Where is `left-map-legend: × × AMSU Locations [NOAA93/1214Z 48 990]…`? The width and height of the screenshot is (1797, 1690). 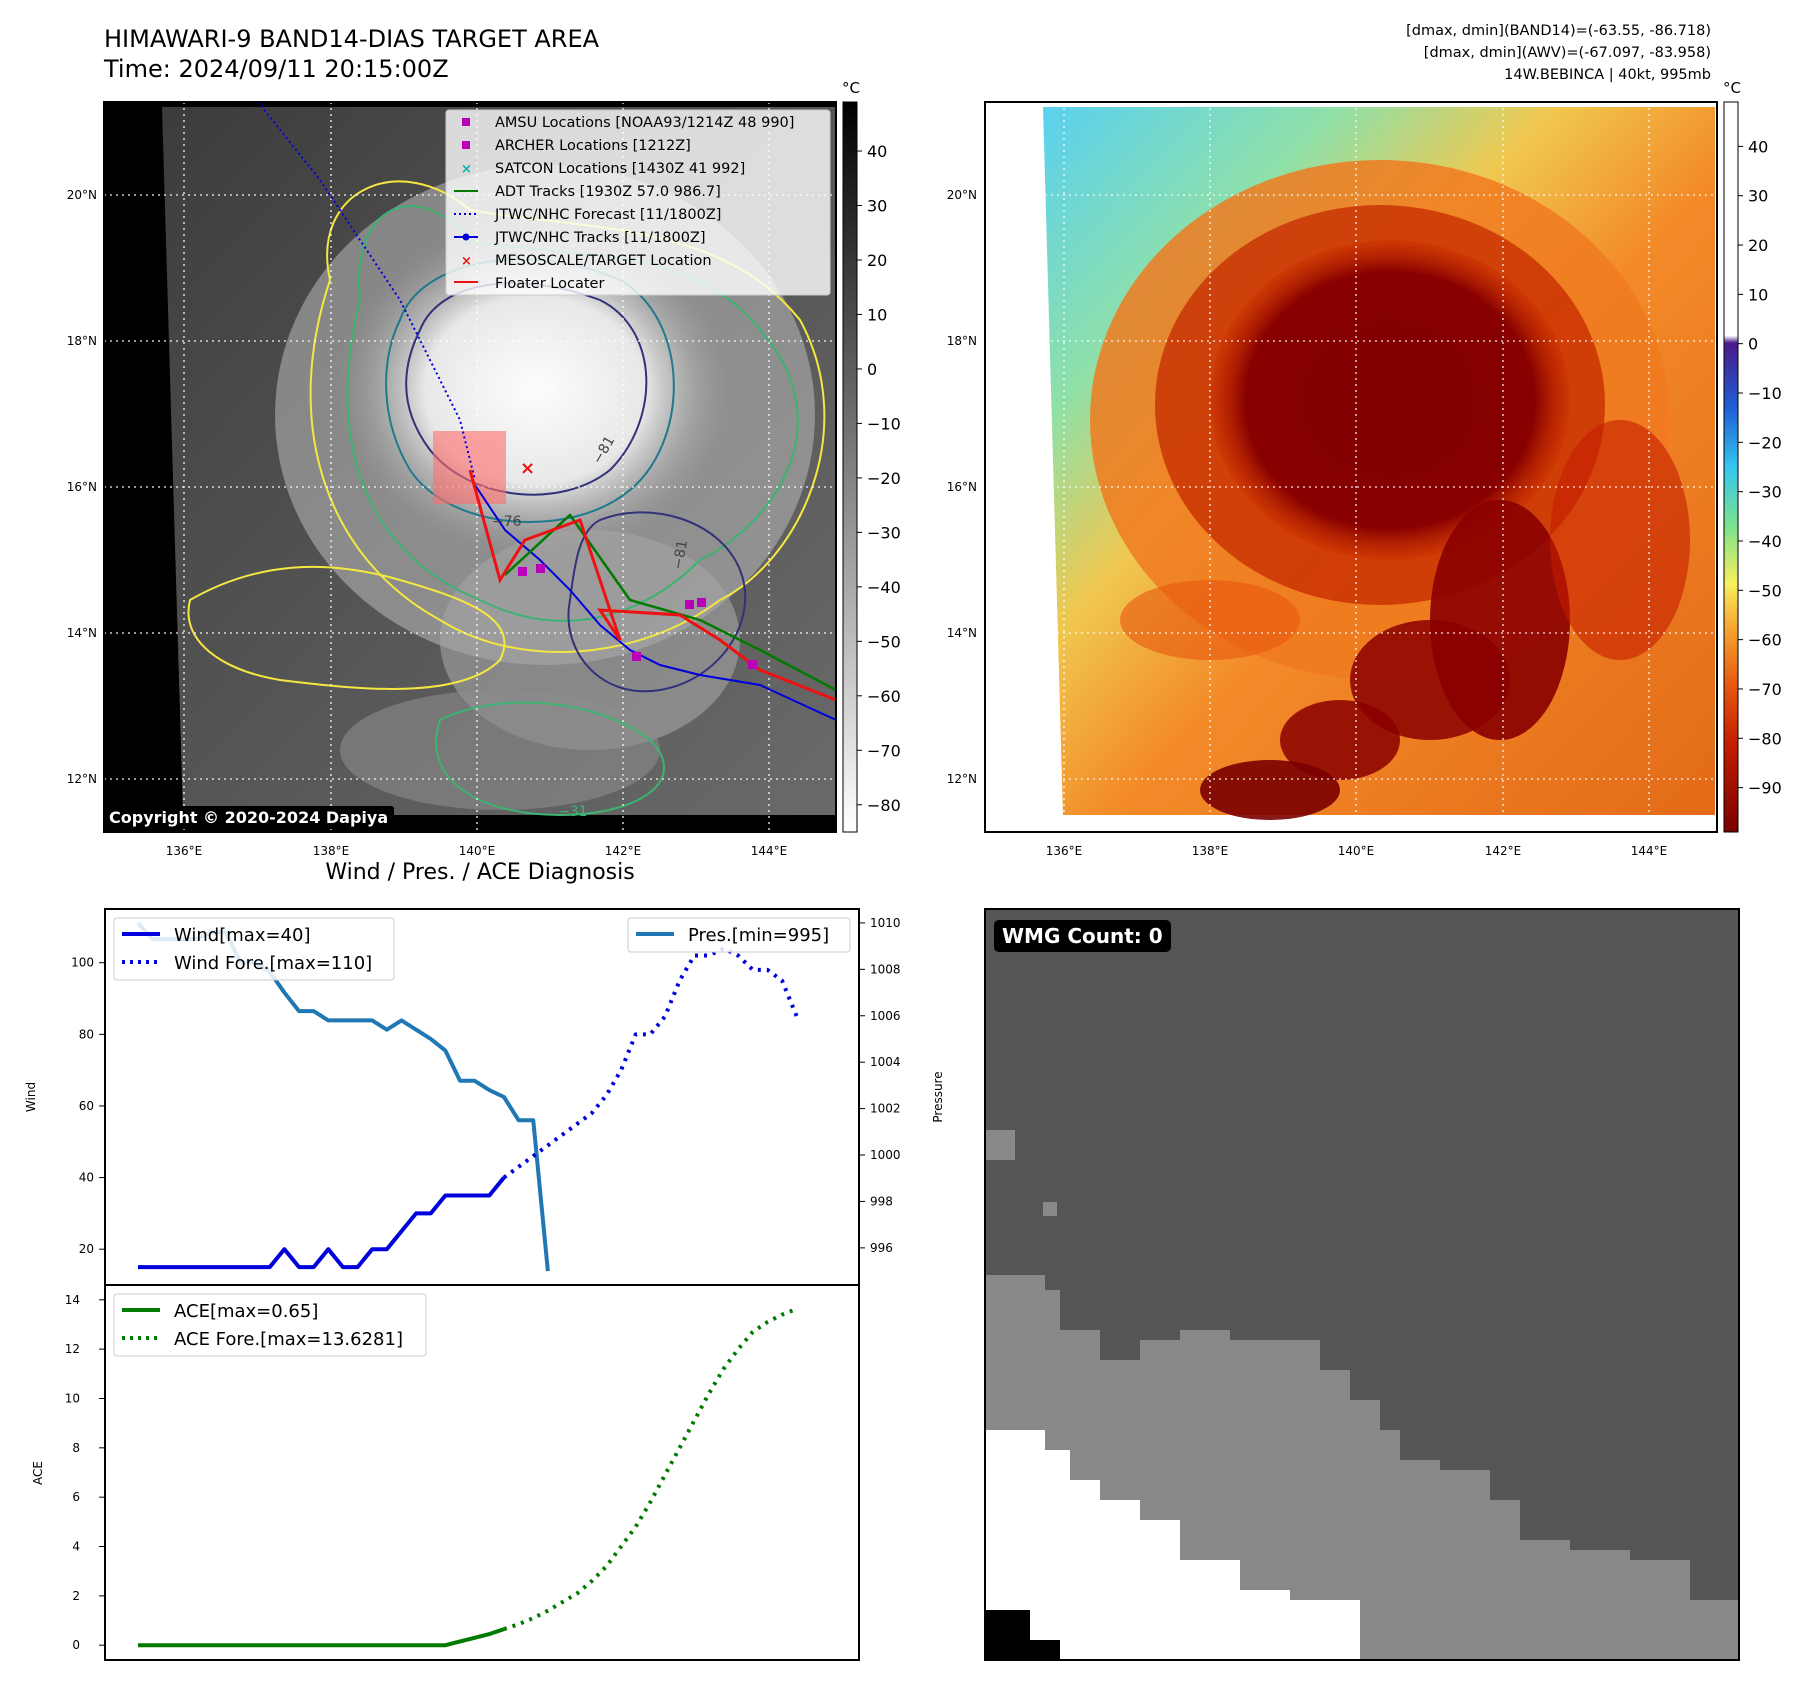 left-map-legend: × × AMSU Locations [NOAA93/1214Z 48 990]… is located at coordinates (638, 202).